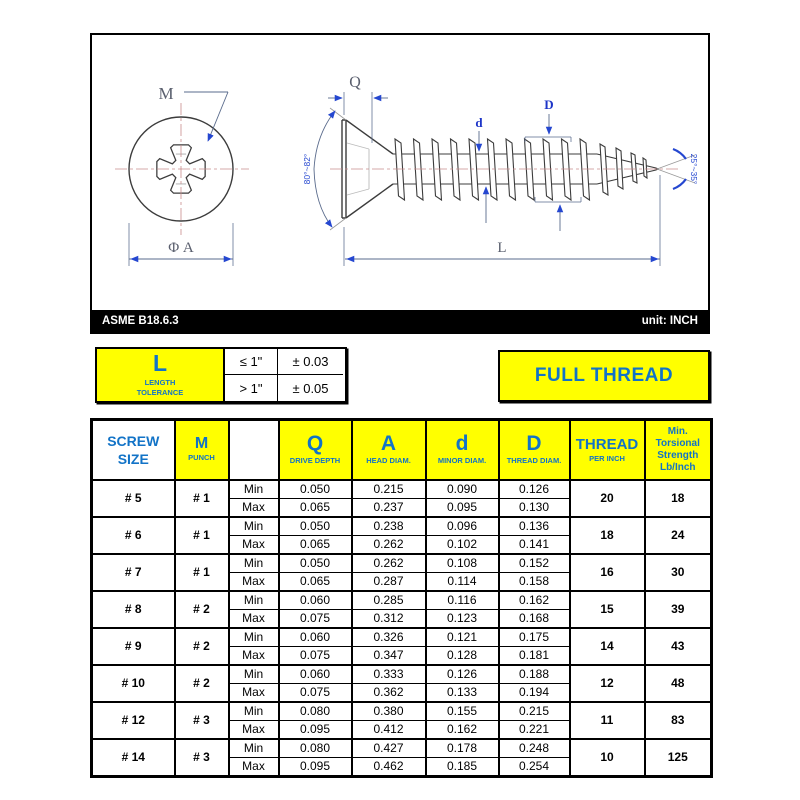  Describe the element at coordinates (388, 599) in the screenshot. I see `head-diam-min-cell: 0.285` at that location.